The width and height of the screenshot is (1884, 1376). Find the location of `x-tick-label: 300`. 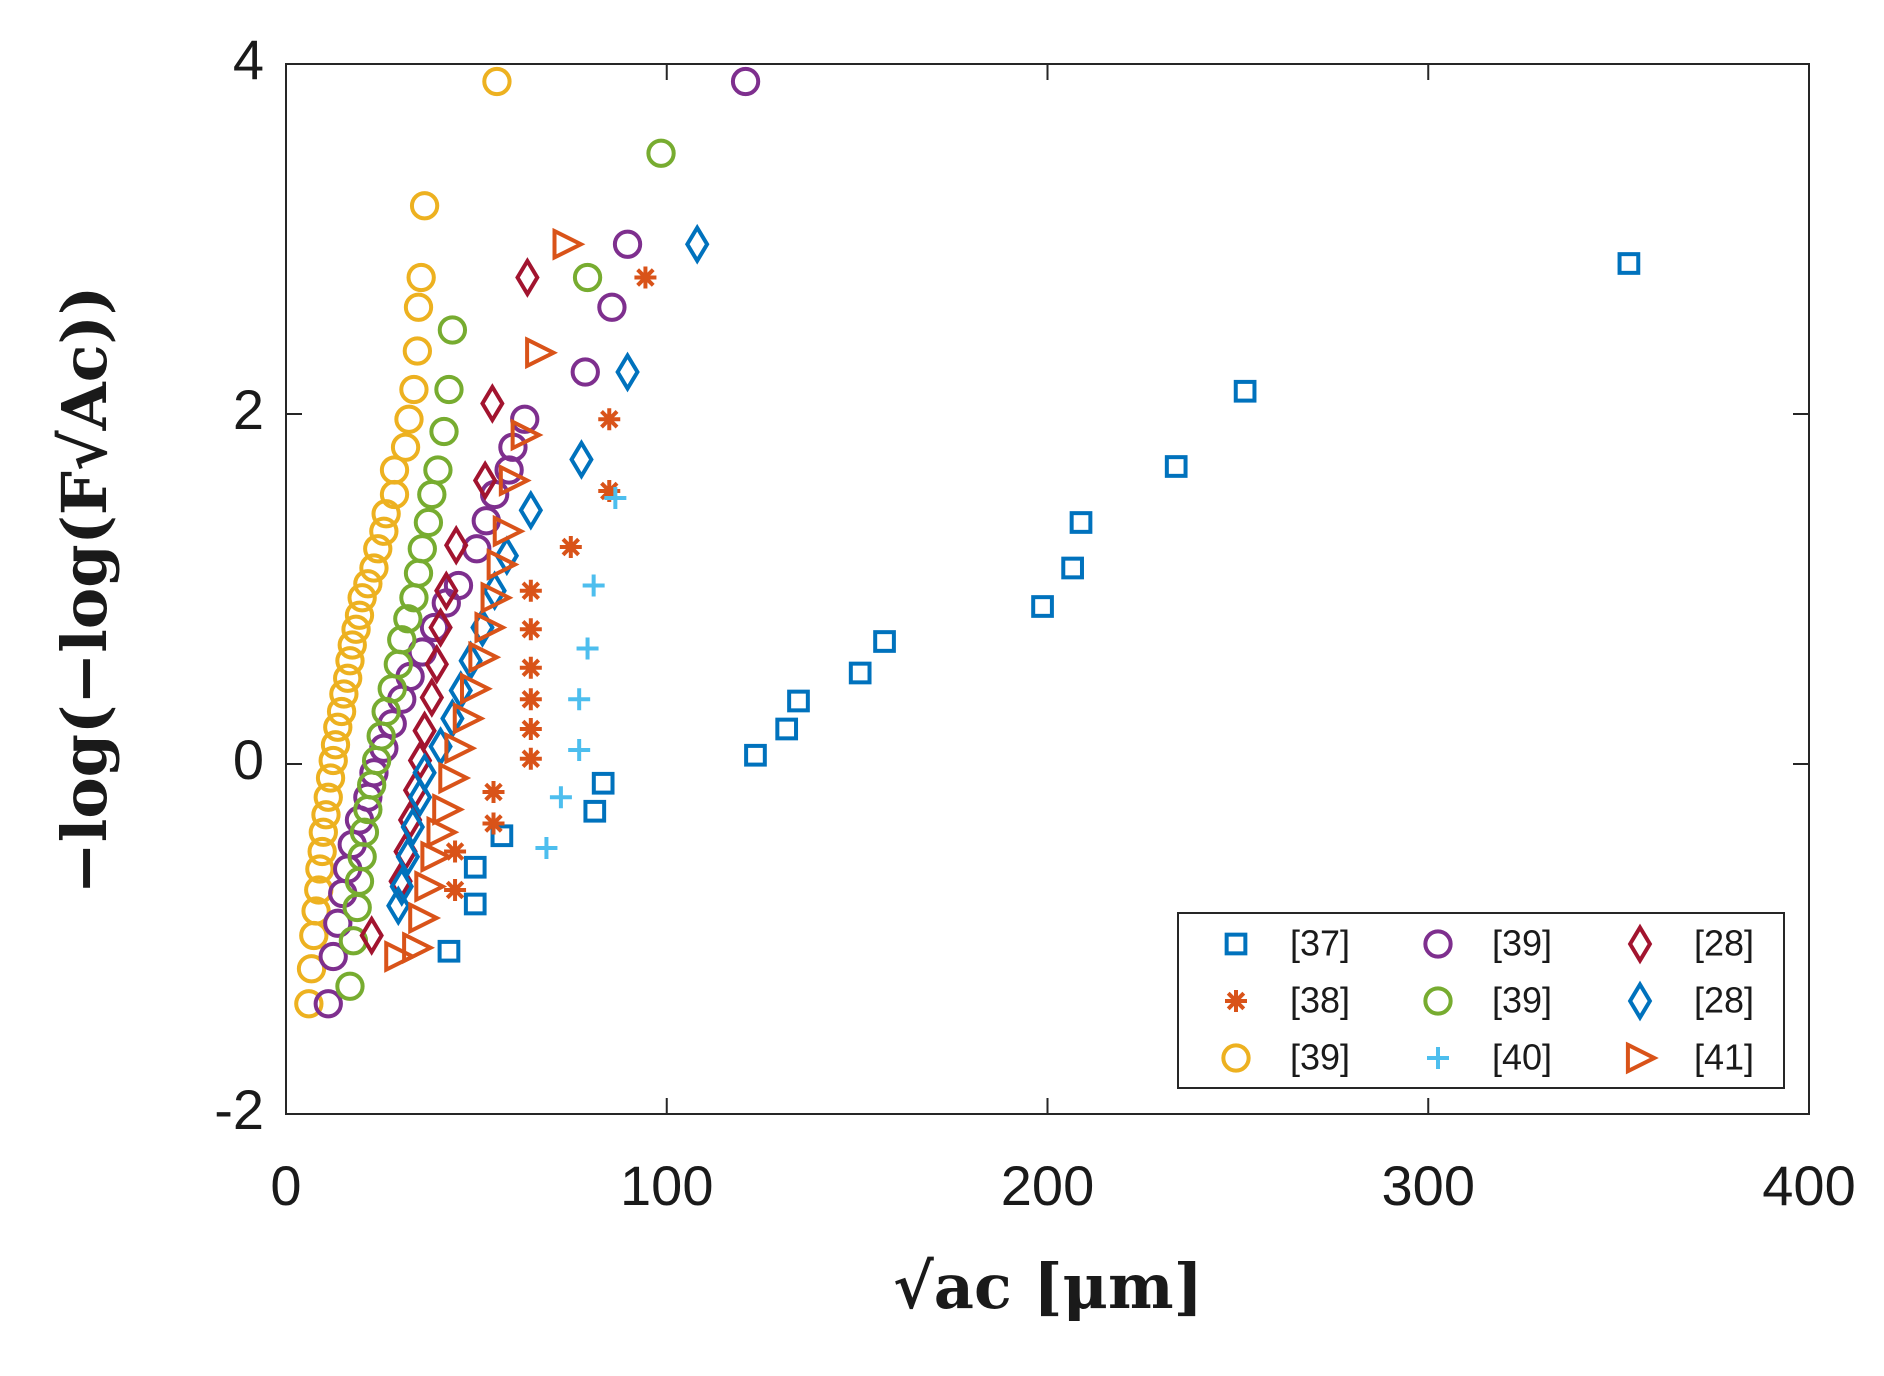

x-tick-label: 300 is located at coordinates (1428, 1185).